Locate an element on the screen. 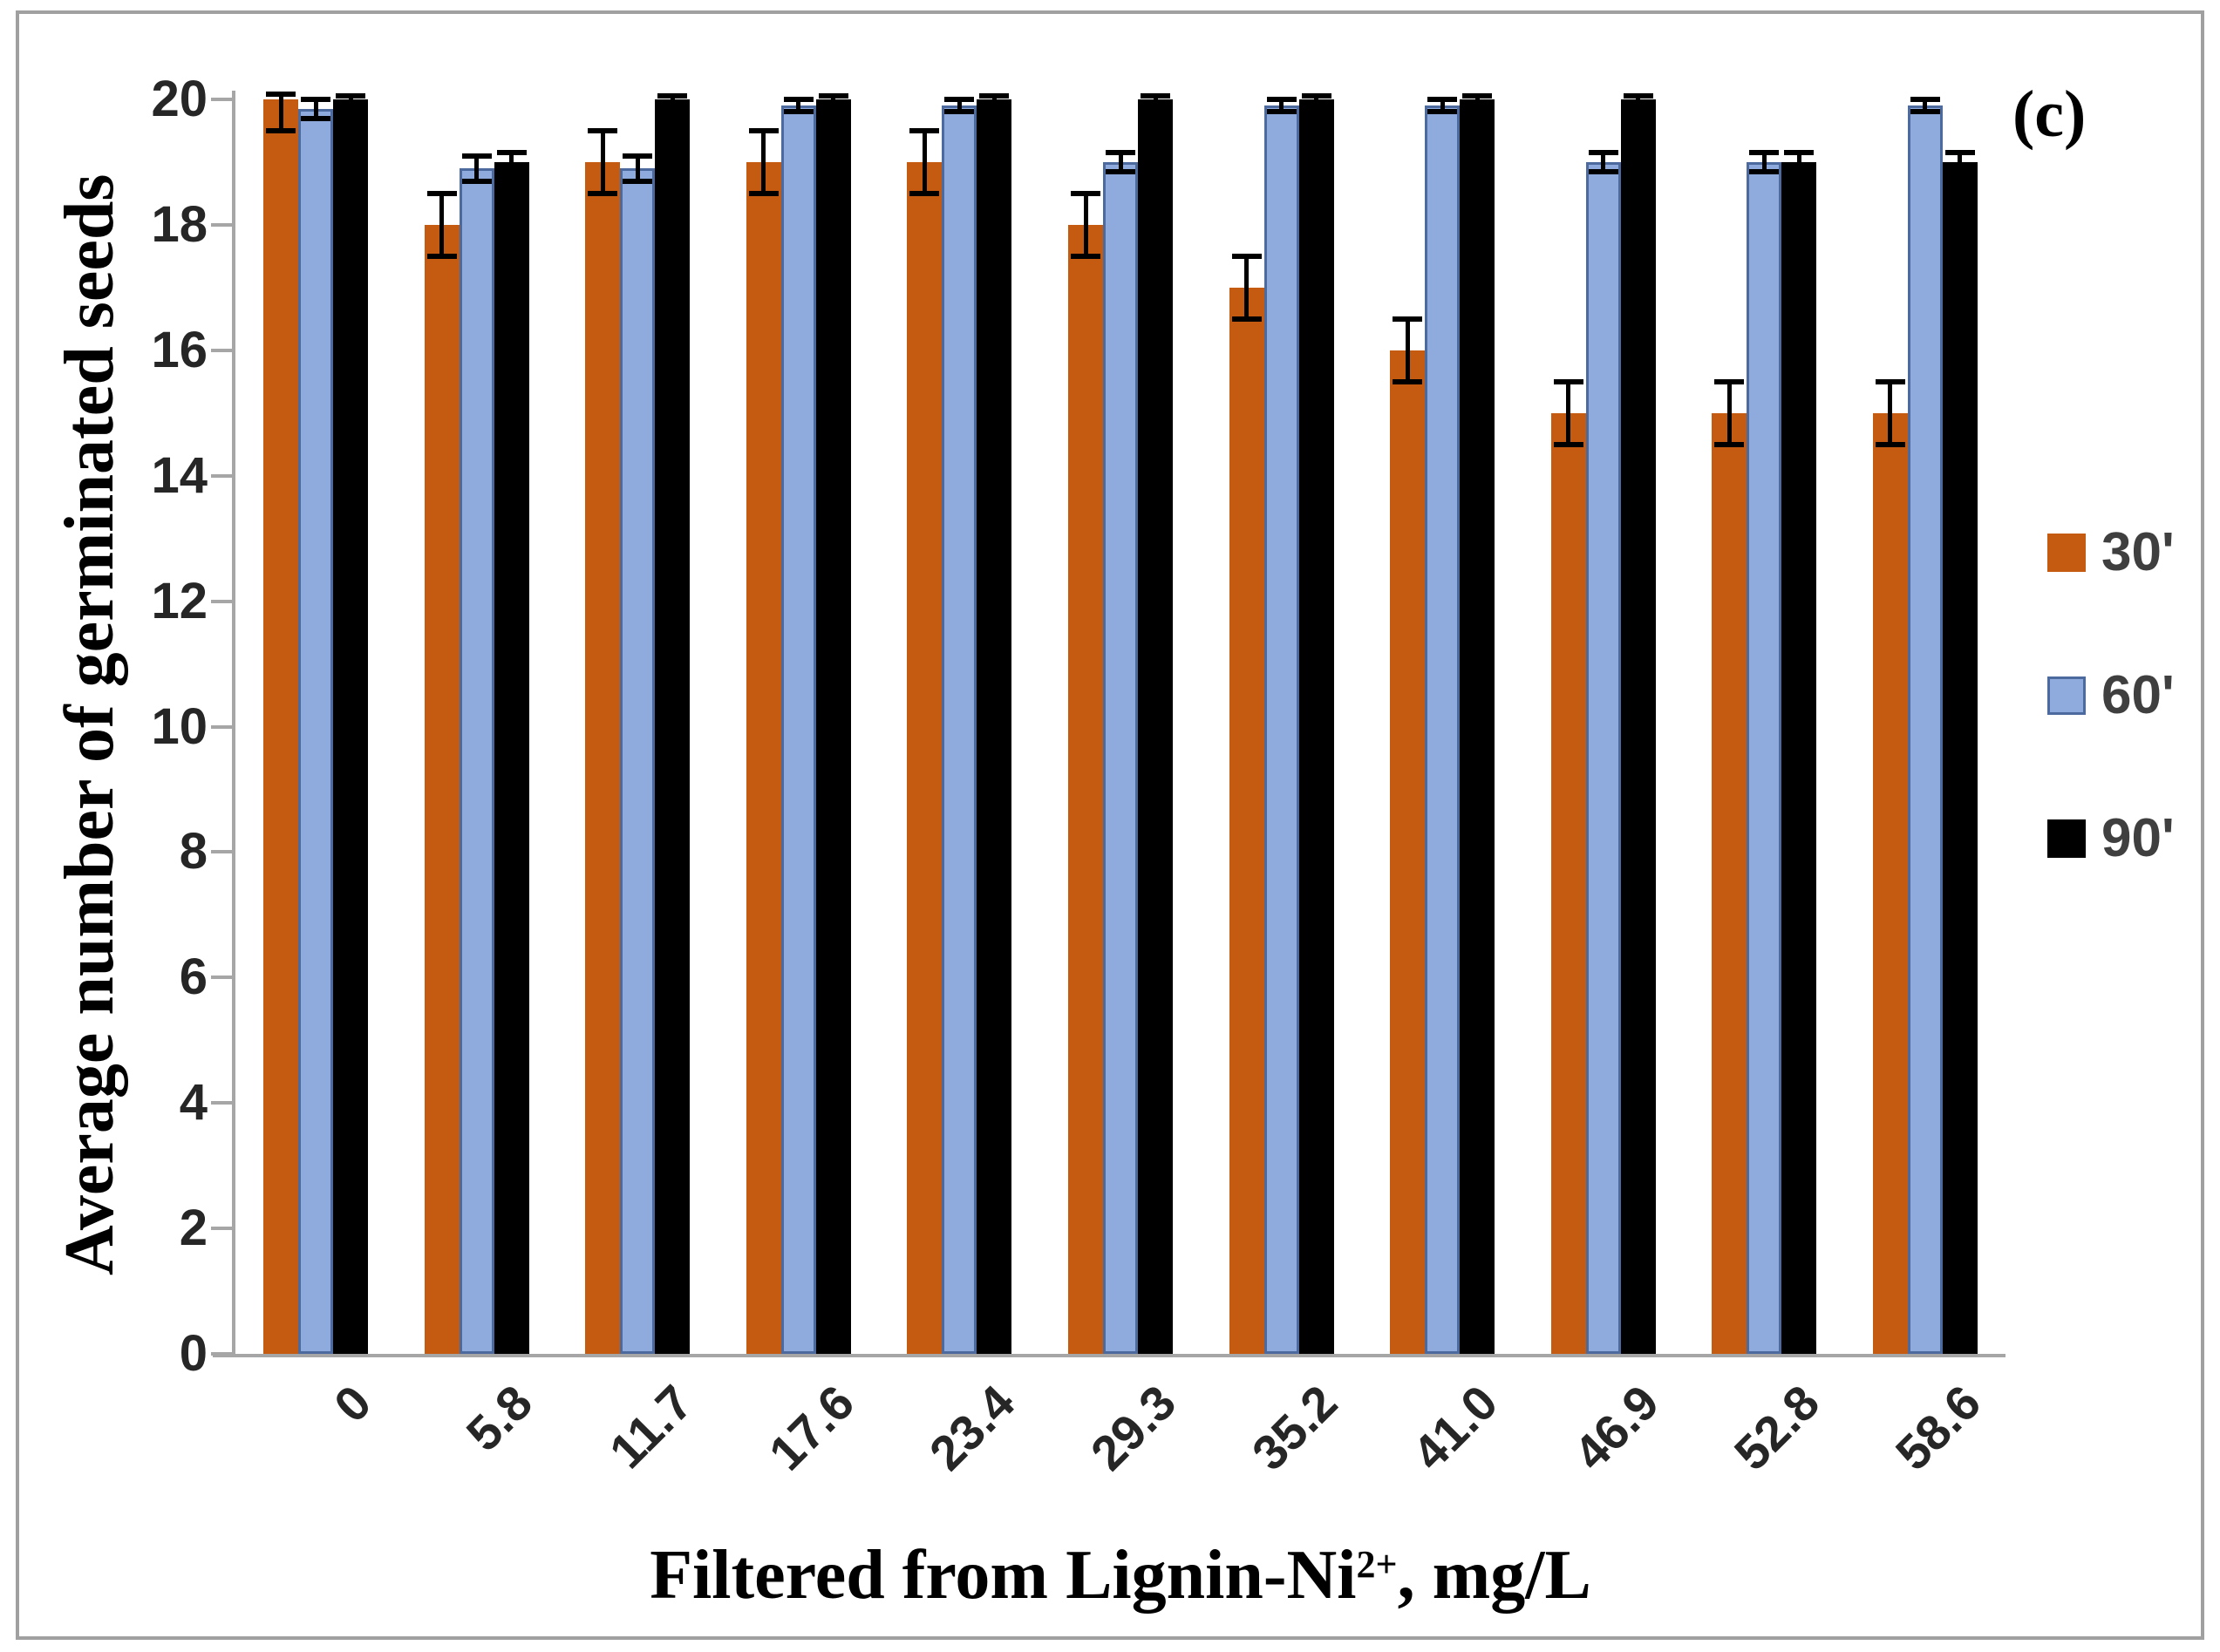 This screenshot has height=1652, width=2220. x-axis-title-text: Filtered from Lignin-Ni is located at coordinates (1003, 1575).